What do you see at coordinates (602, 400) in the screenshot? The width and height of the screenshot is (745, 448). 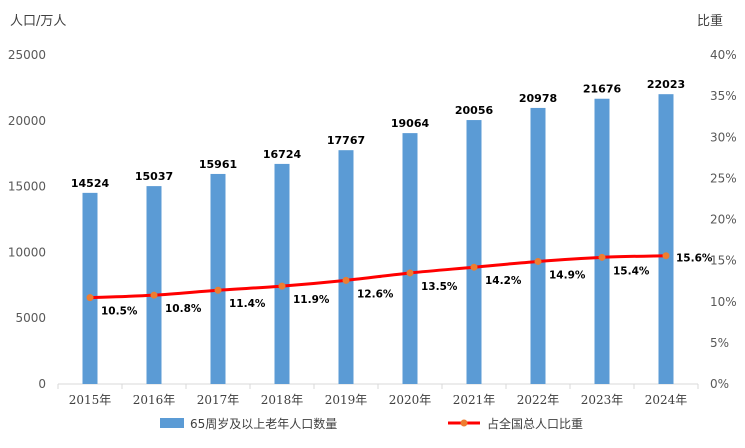 I see `x-tick-label: 2023年` at bounding box center [602, 400].